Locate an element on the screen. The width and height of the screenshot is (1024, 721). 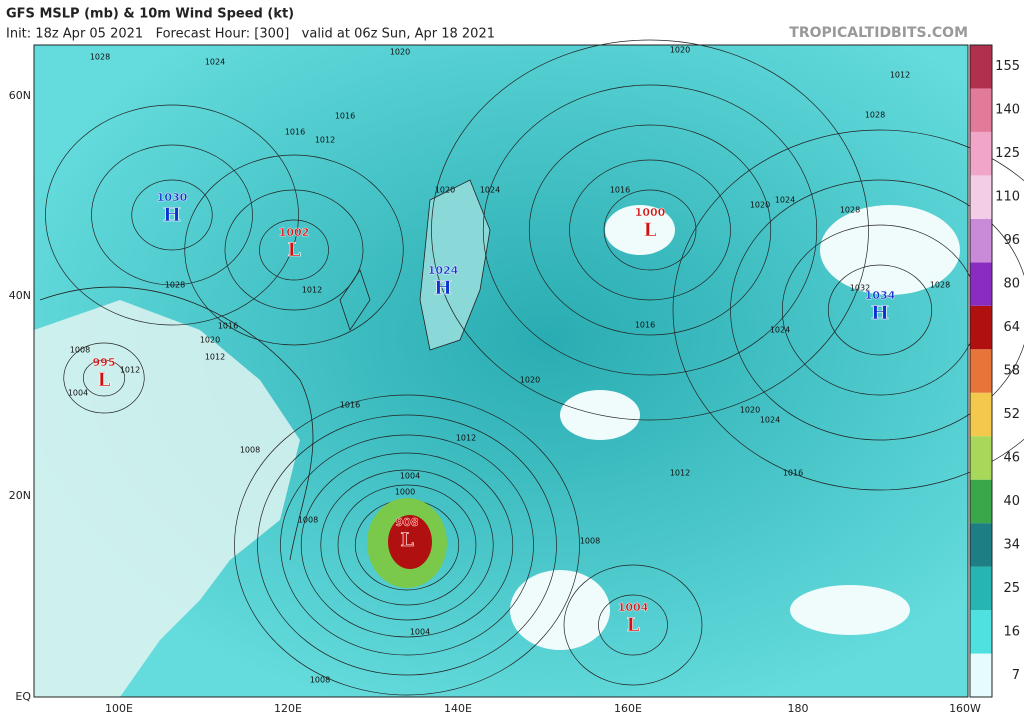
center-pressure: 1000 is located at coordinates (650, 212).